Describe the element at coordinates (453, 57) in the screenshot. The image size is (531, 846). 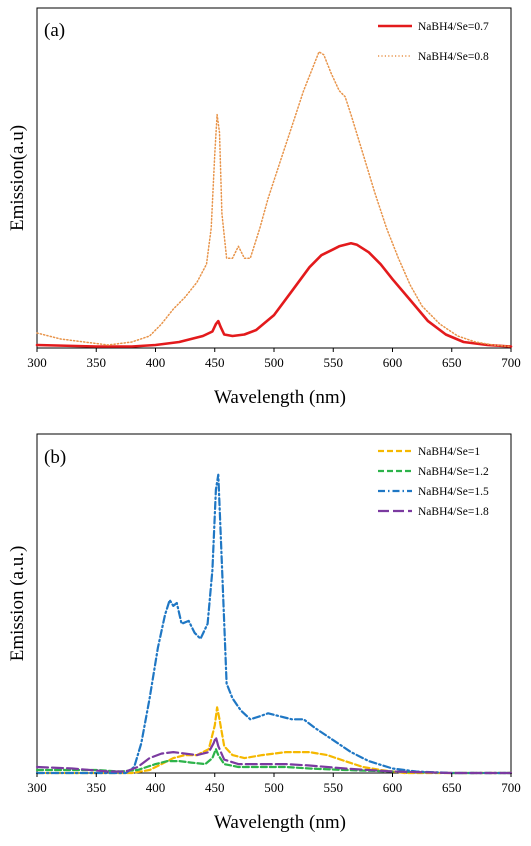
I see `legend-label-2: NaBH4/Se=0.8` at that location.